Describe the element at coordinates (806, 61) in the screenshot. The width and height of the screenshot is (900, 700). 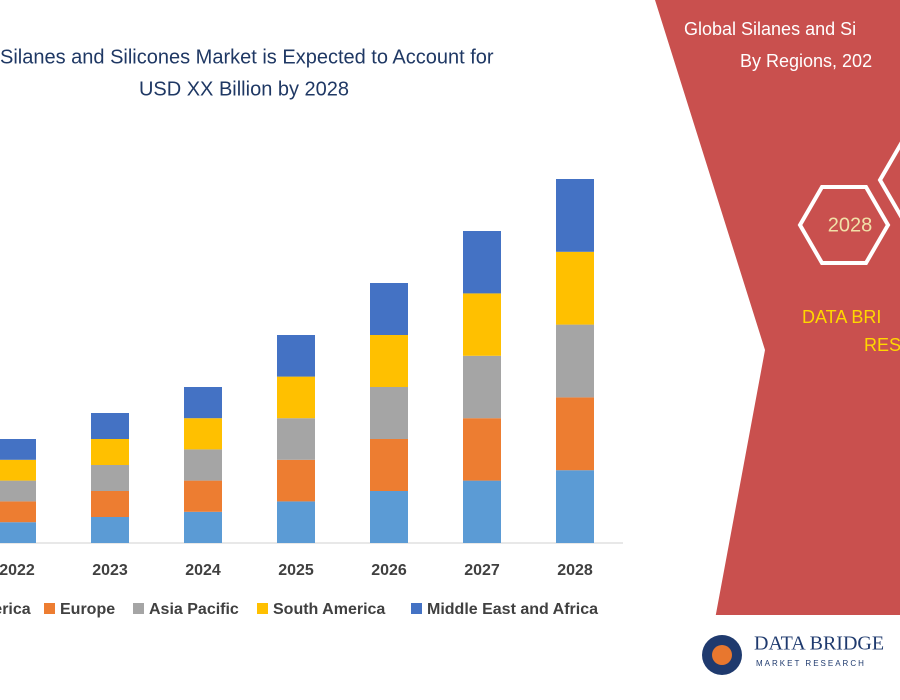
I see `panel-heading: By Regions, 202` at that location.